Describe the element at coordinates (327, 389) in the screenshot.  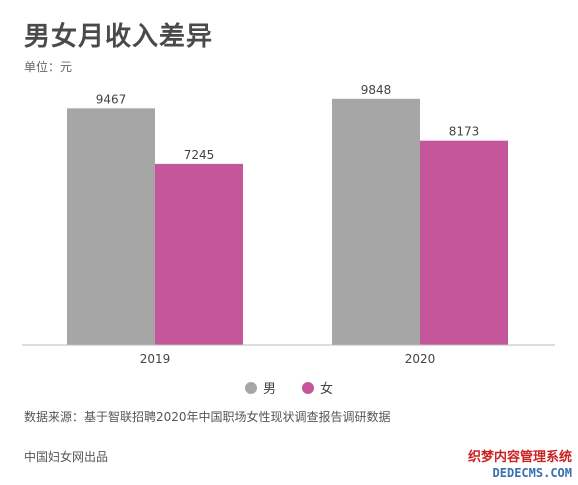
I see `legend-female-label: 女` at that location.